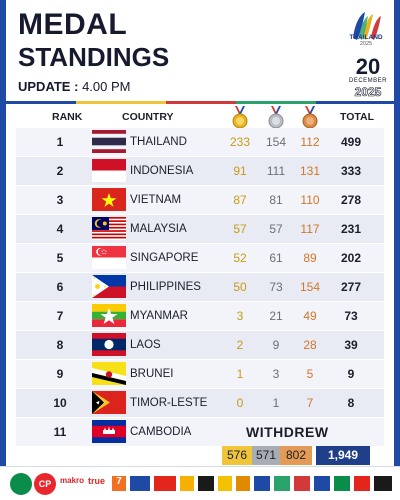  What do you see at coordinates (276, 117) in the screenshot?
I see `silver-medal-icon` at bounding box center [276, 117].